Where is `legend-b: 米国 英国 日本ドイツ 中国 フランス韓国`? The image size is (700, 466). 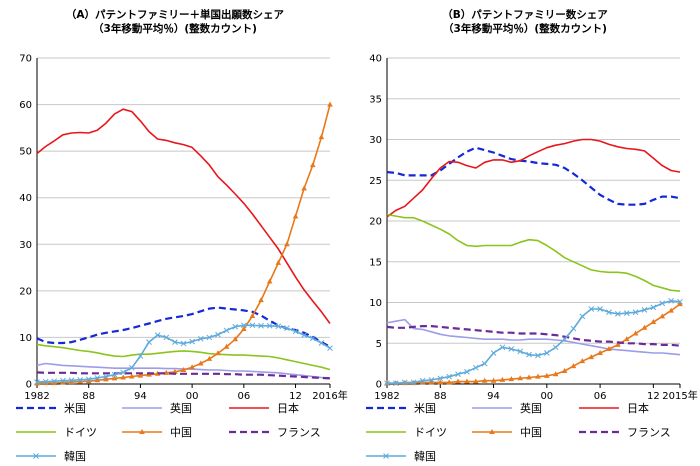 legend-b: 米国 英国 日本ドイツ 中国 フランス韓国 is located at coordinates (525, 429).